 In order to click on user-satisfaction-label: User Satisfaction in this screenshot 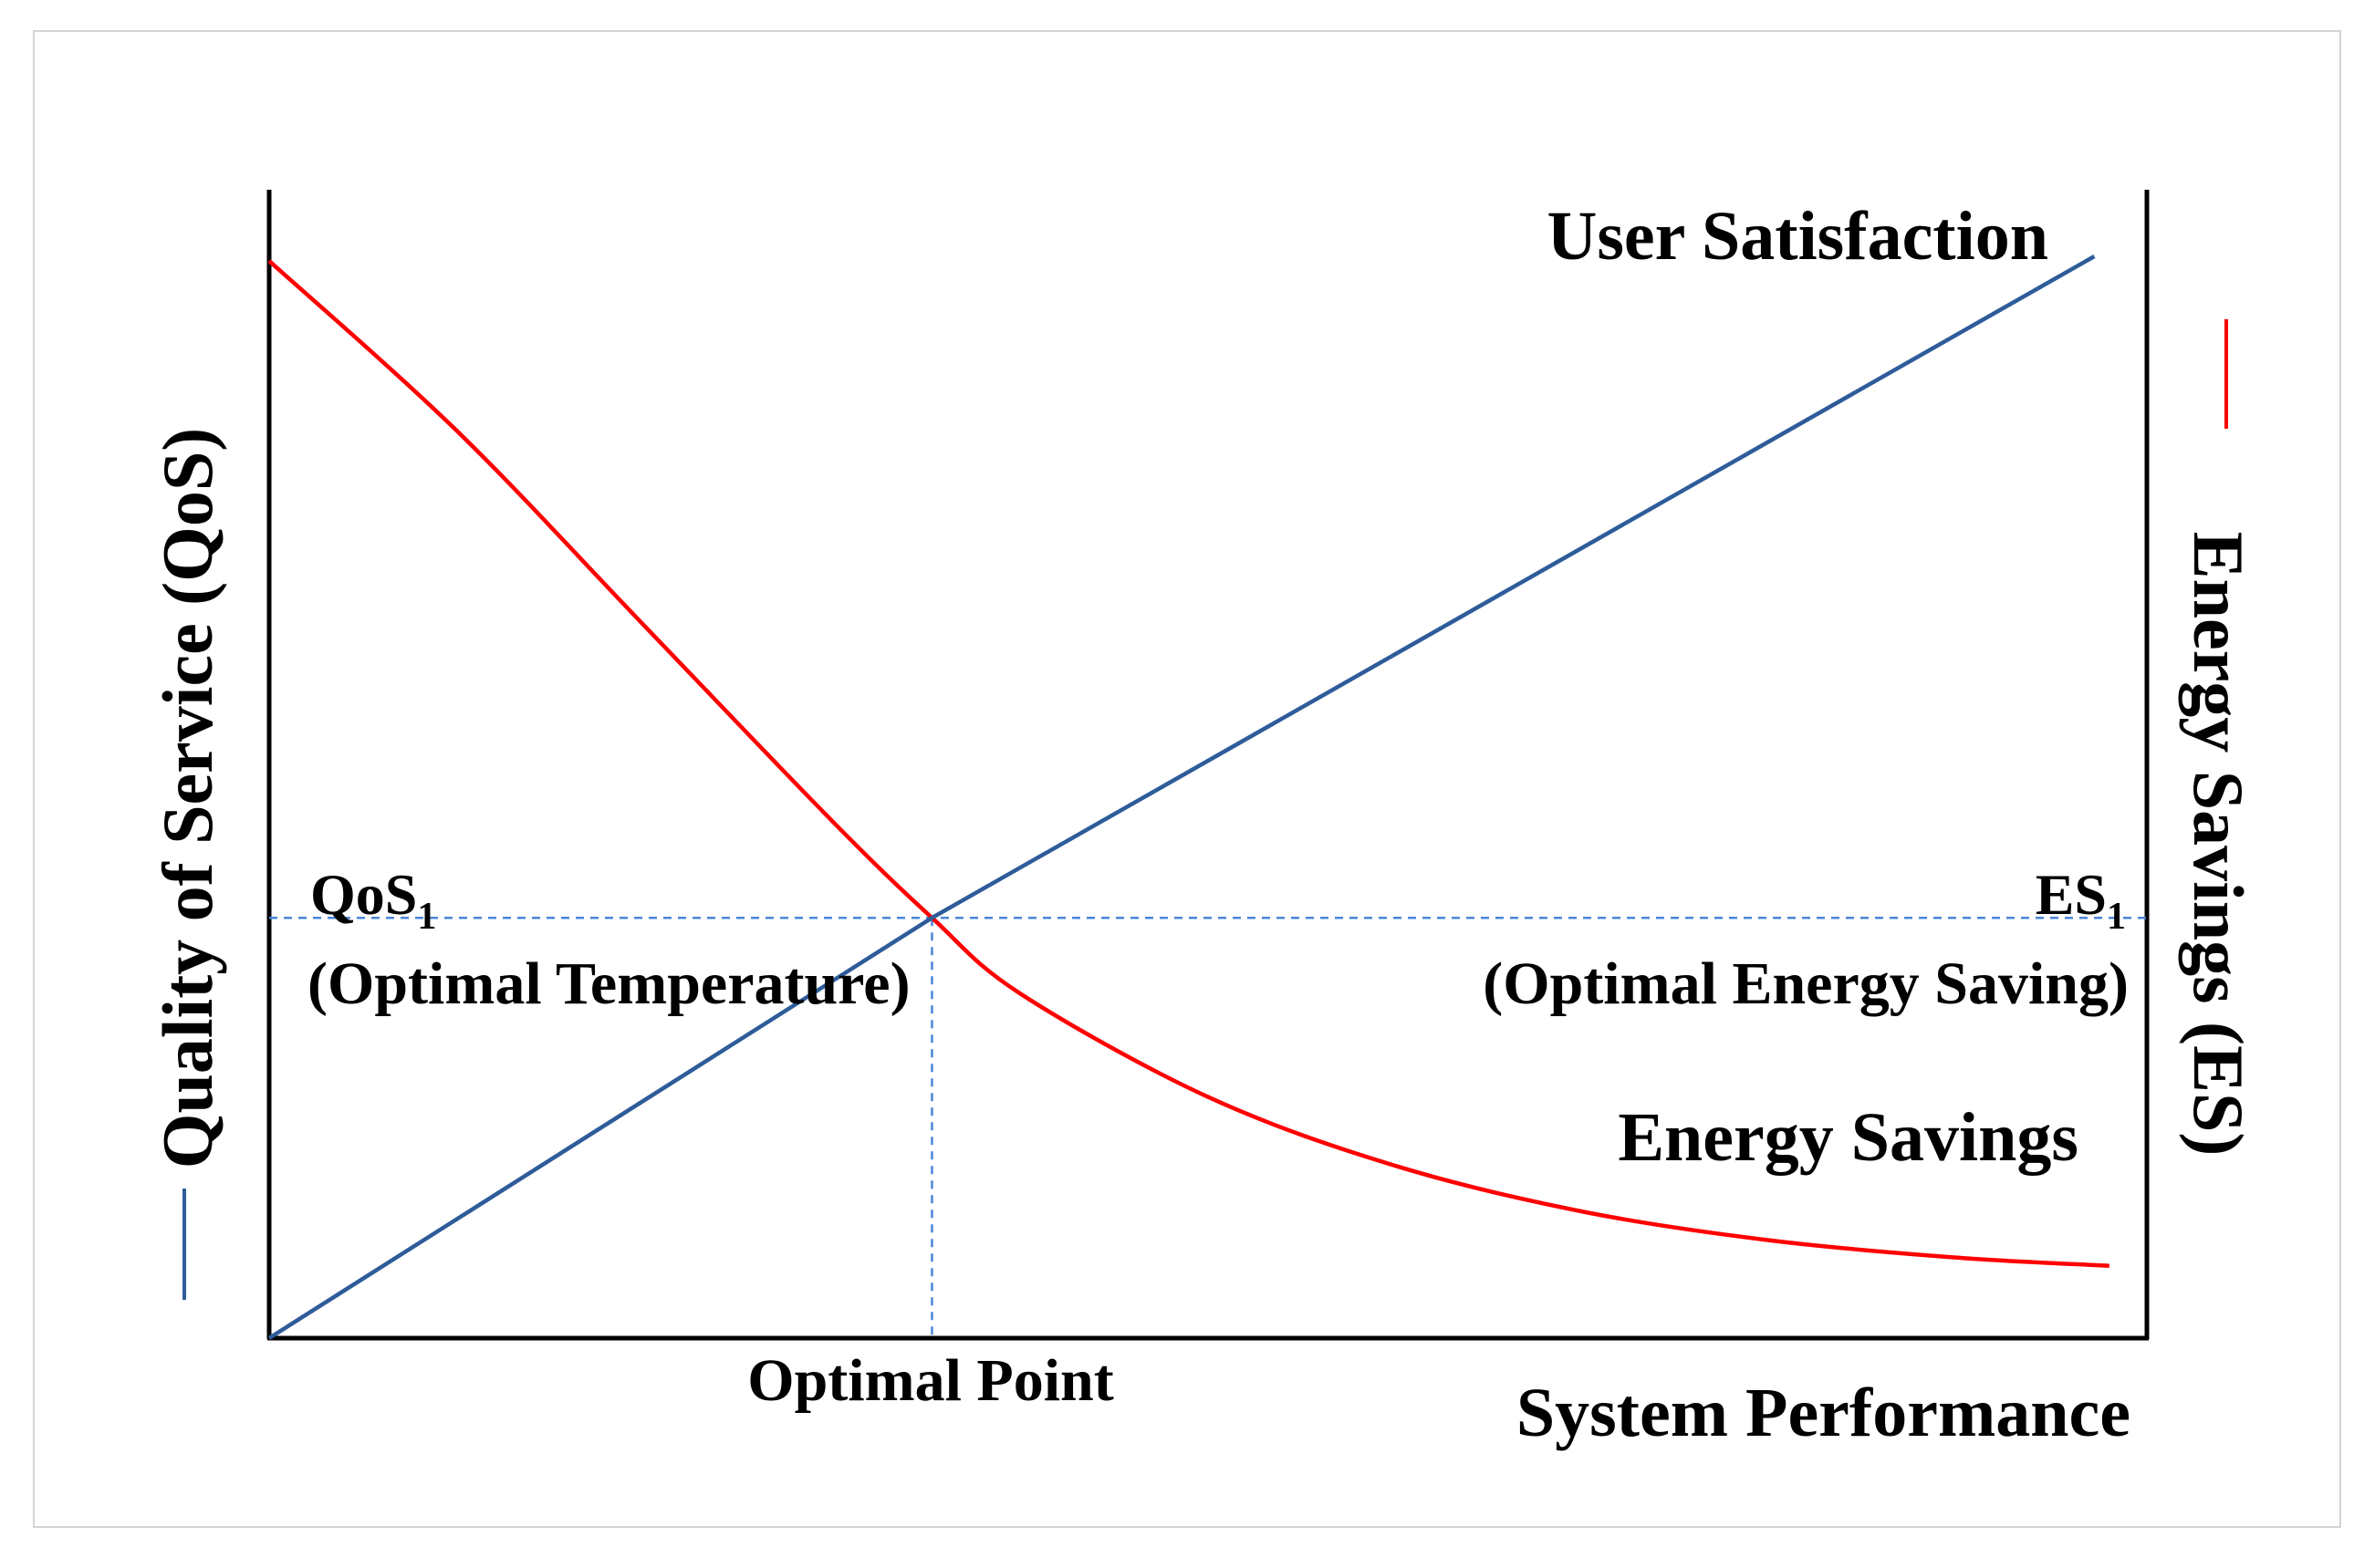, I will do `click(1798, 237)`.